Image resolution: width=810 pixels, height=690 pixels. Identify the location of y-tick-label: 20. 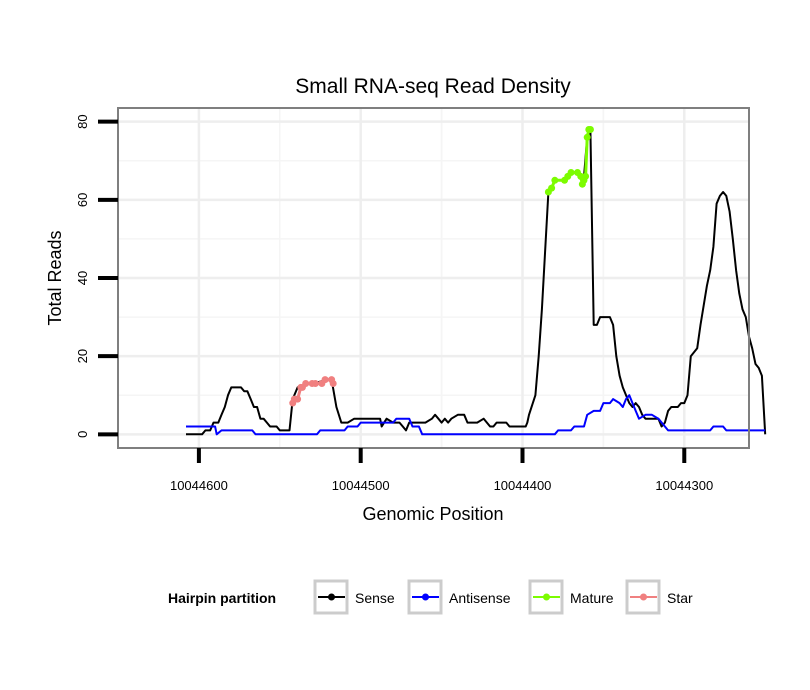
(82, 356).